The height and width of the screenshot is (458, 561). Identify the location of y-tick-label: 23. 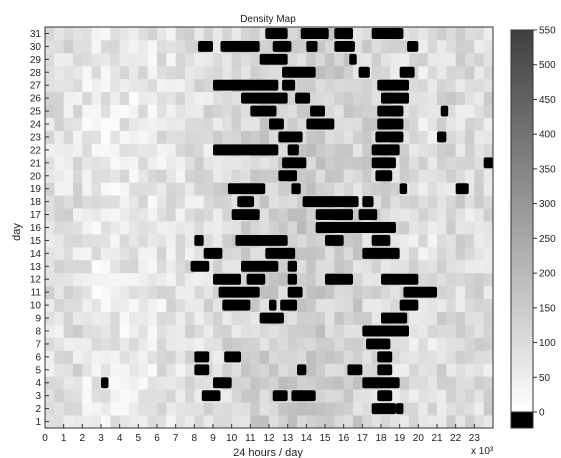
(36, 137).